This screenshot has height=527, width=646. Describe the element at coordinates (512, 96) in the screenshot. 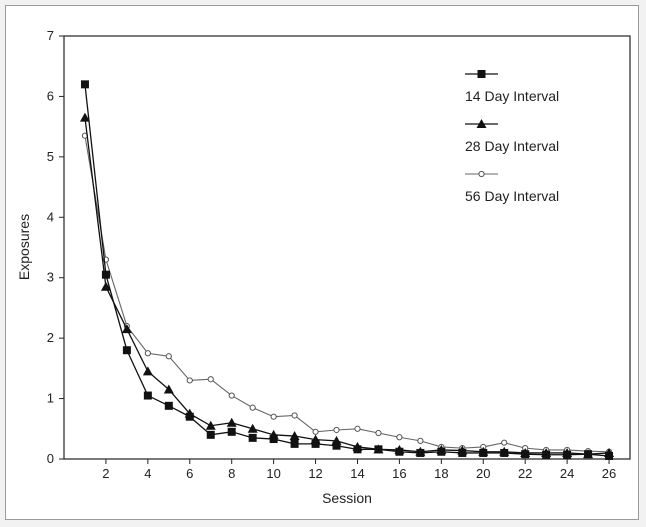

I see `legend-label: 14 Day Interval` at that location.